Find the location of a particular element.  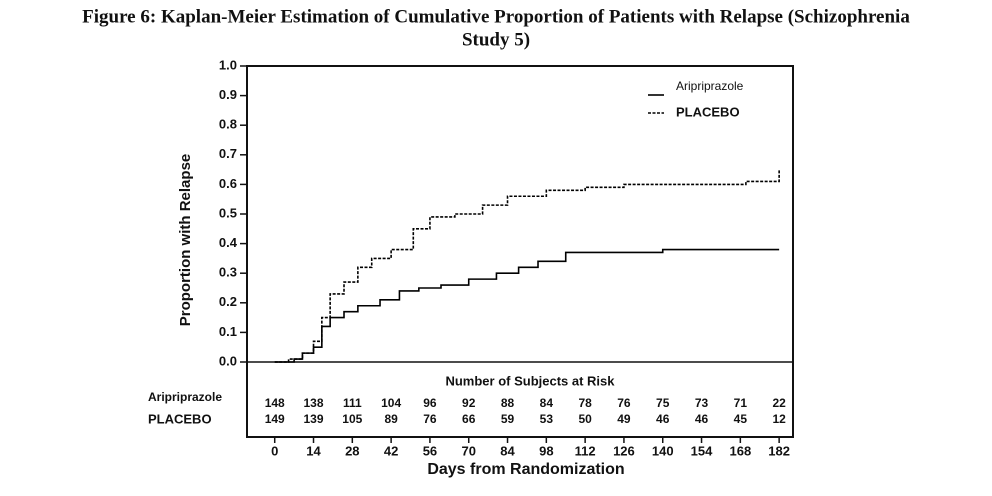

risk-count: 104 is located at coordinates (391, 403).